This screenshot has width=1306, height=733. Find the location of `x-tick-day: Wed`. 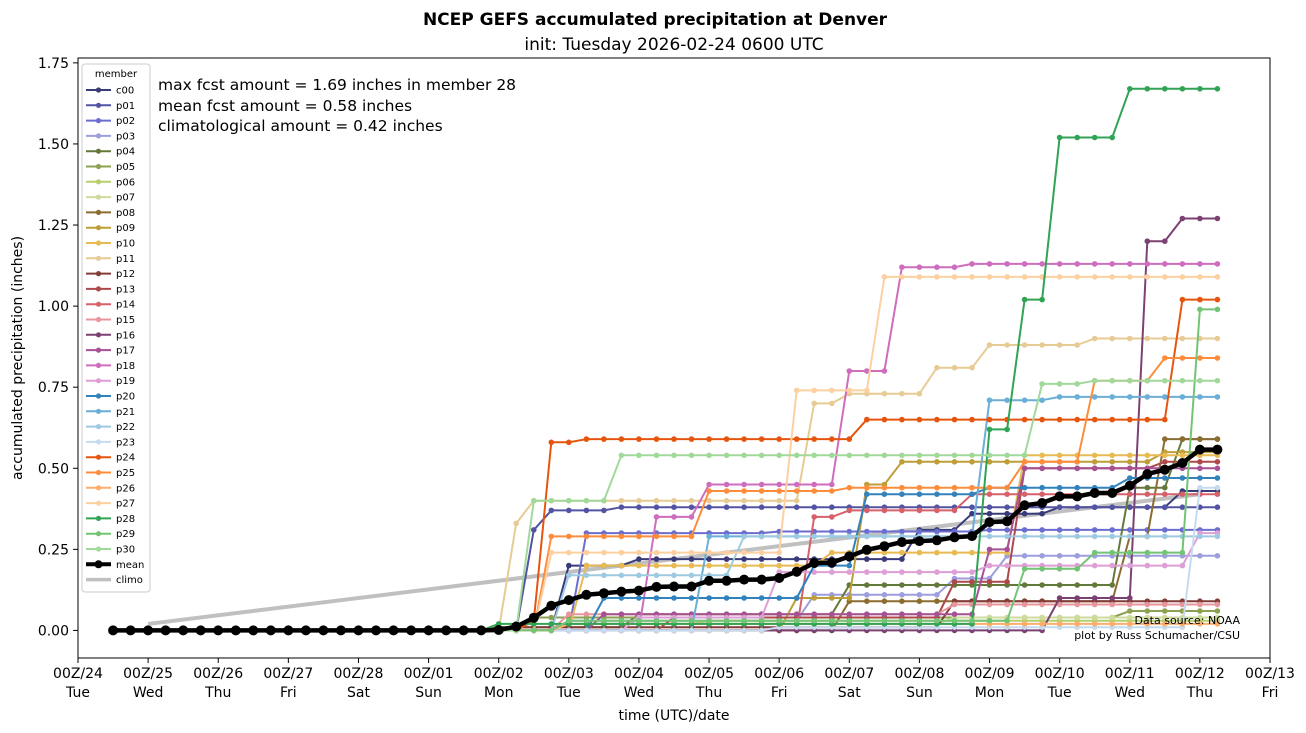

x-tick-day: Wed is located at coordinates (1129, 693).